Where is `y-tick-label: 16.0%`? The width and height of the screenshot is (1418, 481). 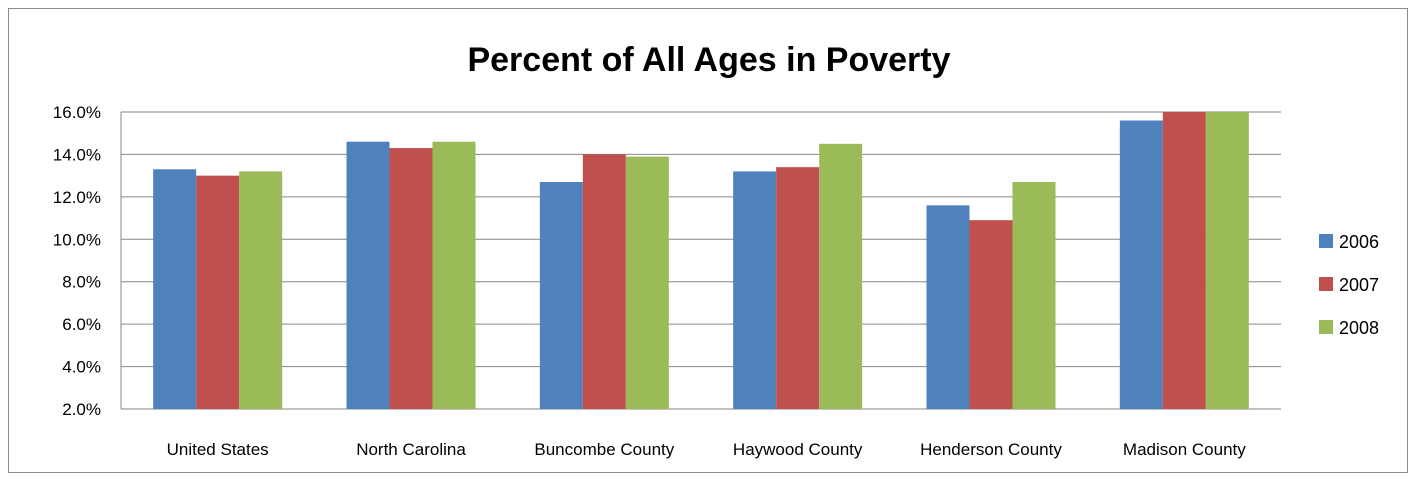
y-tick-label: 16.0% is located at coordinates (77, 112).